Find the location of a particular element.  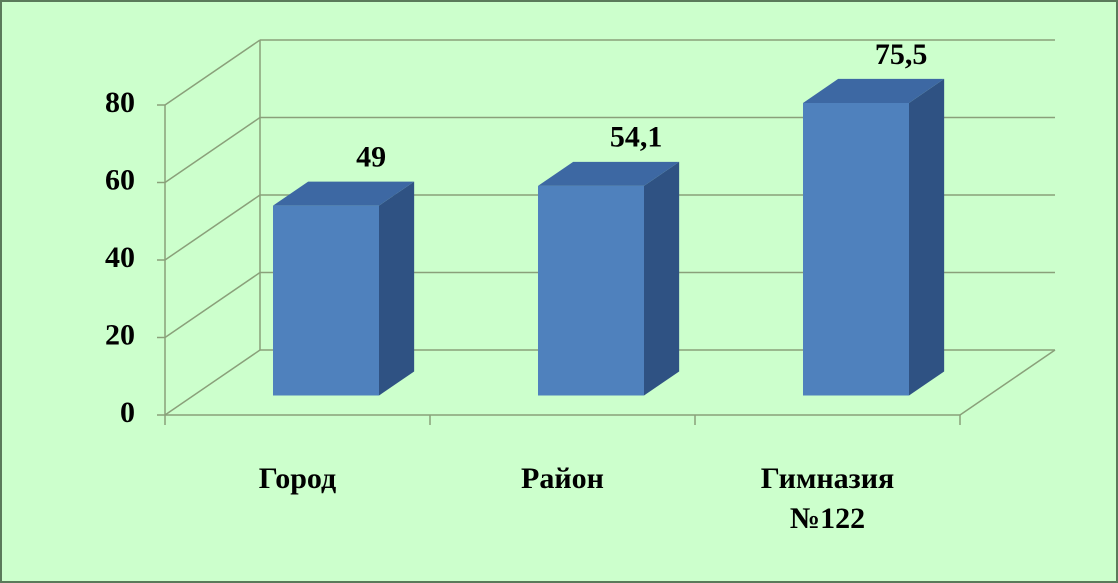

x-tick-label-line: №122 is located at coordinates (827, 518).